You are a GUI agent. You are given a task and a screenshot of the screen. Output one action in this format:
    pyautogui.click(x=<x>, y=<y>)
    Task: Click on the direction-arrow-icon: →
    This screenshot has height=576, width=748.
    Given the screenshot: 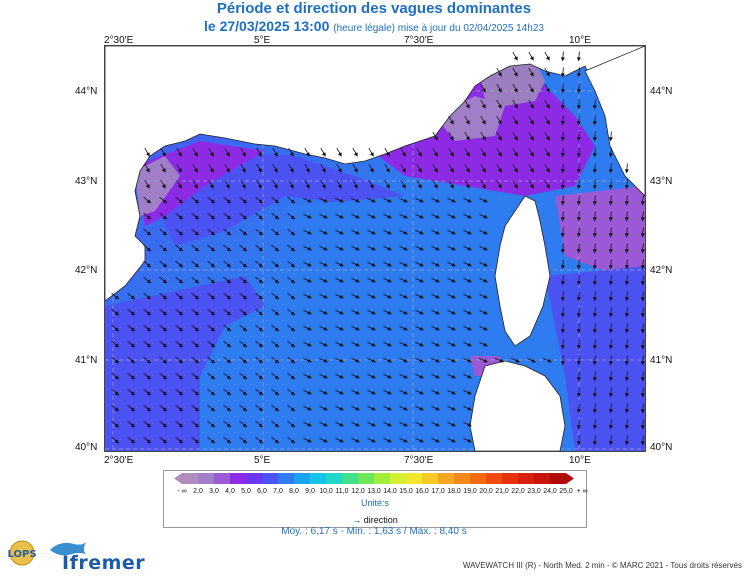 What is the action you would take?
    pyautogui.click(x=357, y=520)
    